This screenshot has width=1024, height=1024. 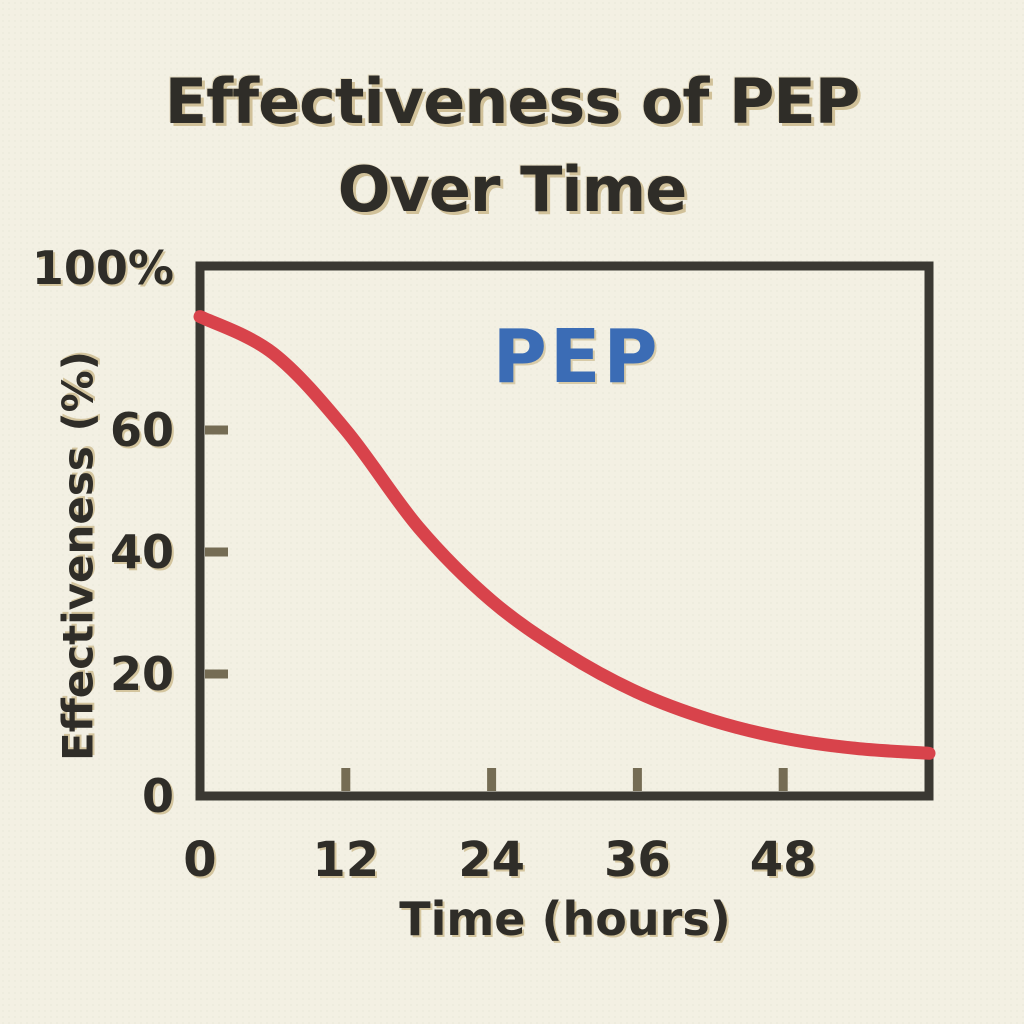 What do you see at coordinates (576, 357) in the screenshot?
I see `series-label-pep: PEP` at bounding box center [576, 357].